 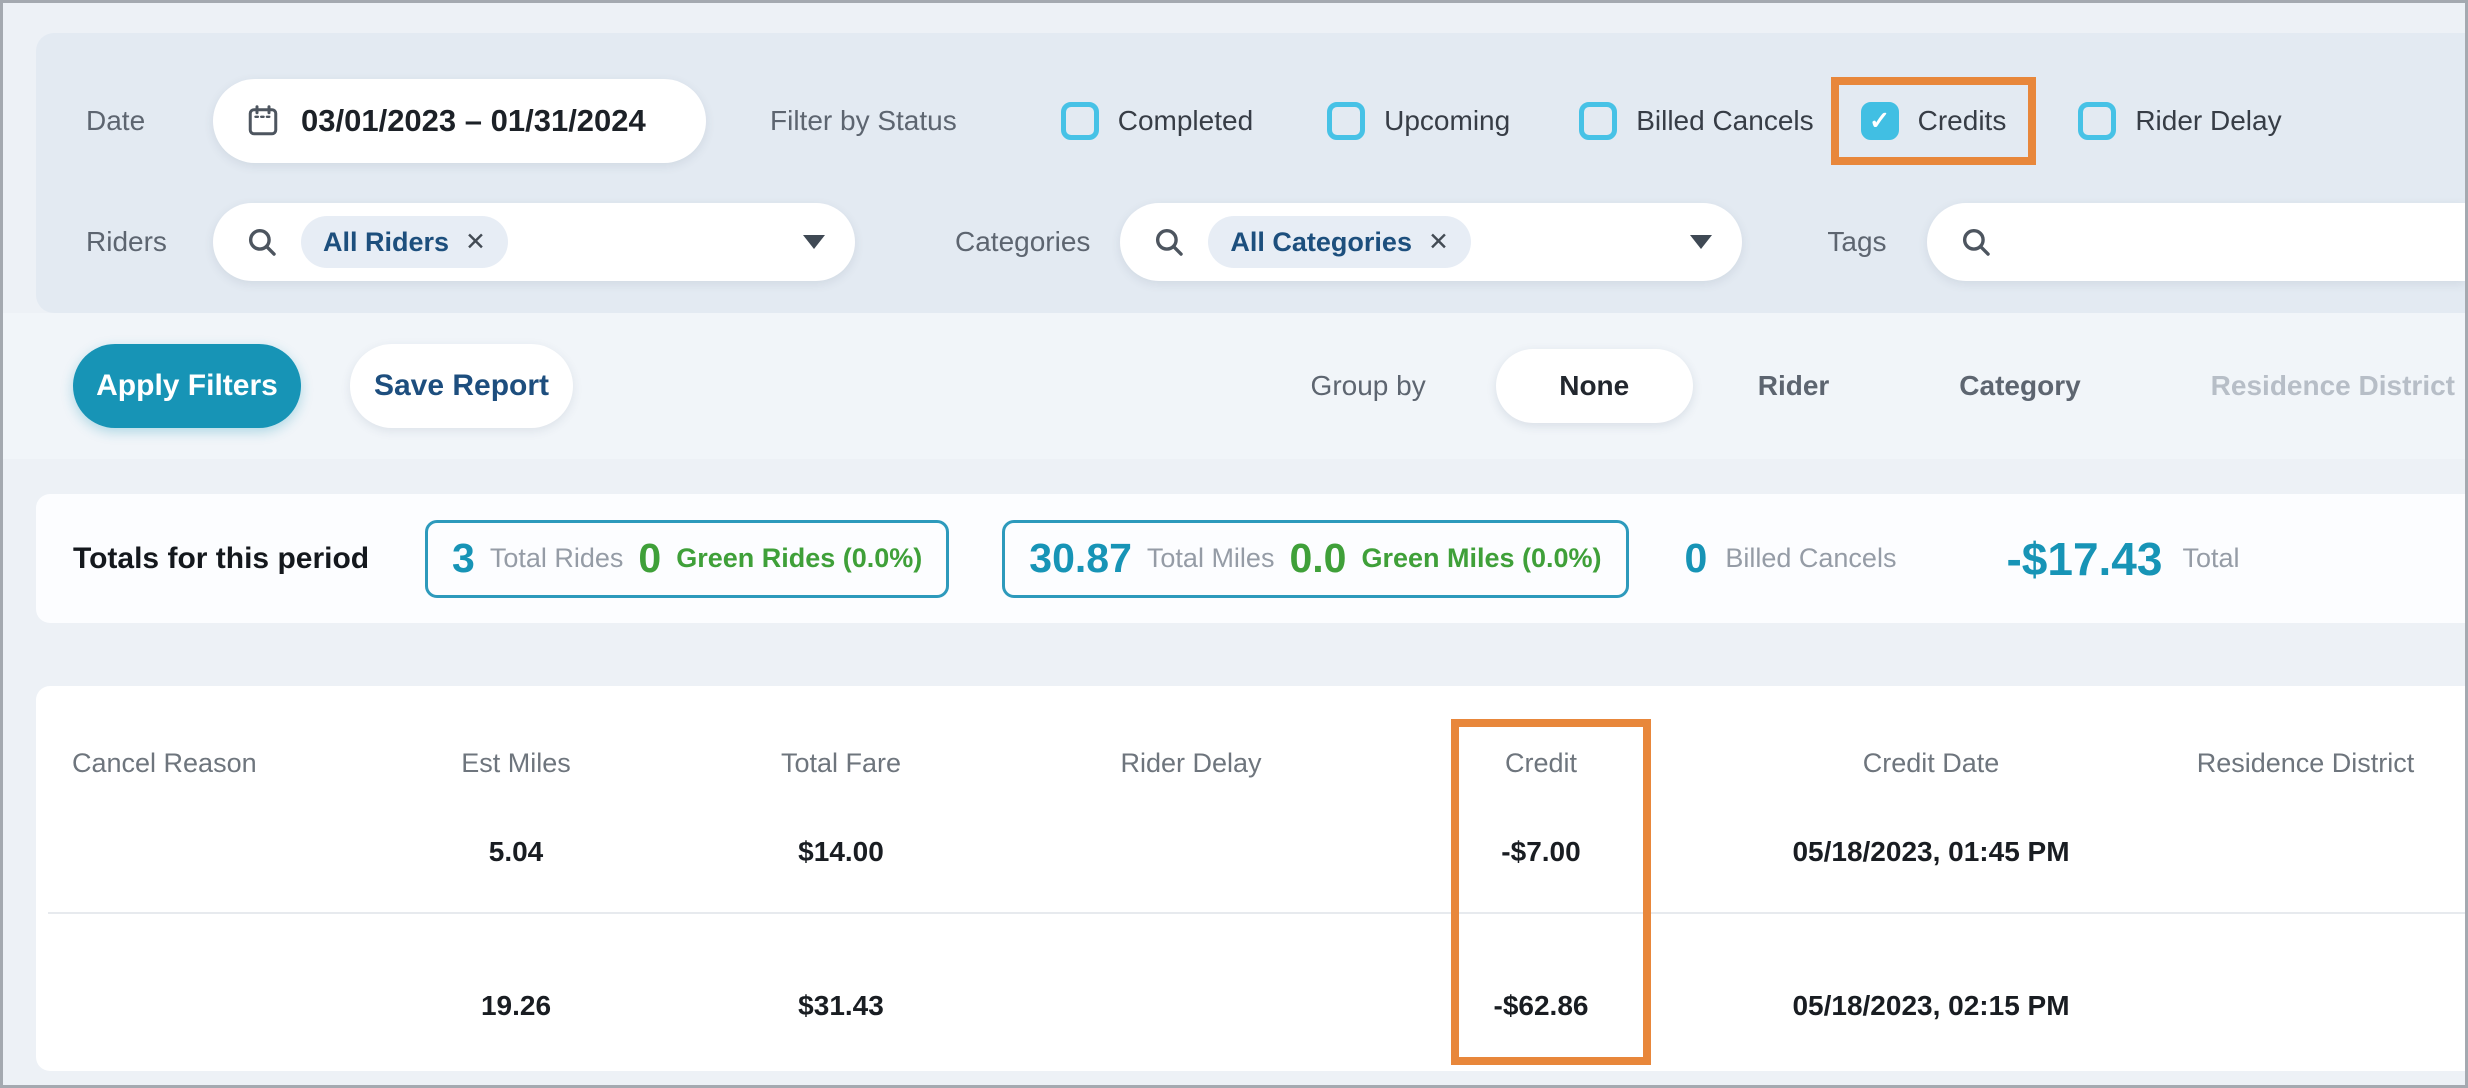 I want to click on riders-chip-label: All Riders, so click(x=386, y=241).